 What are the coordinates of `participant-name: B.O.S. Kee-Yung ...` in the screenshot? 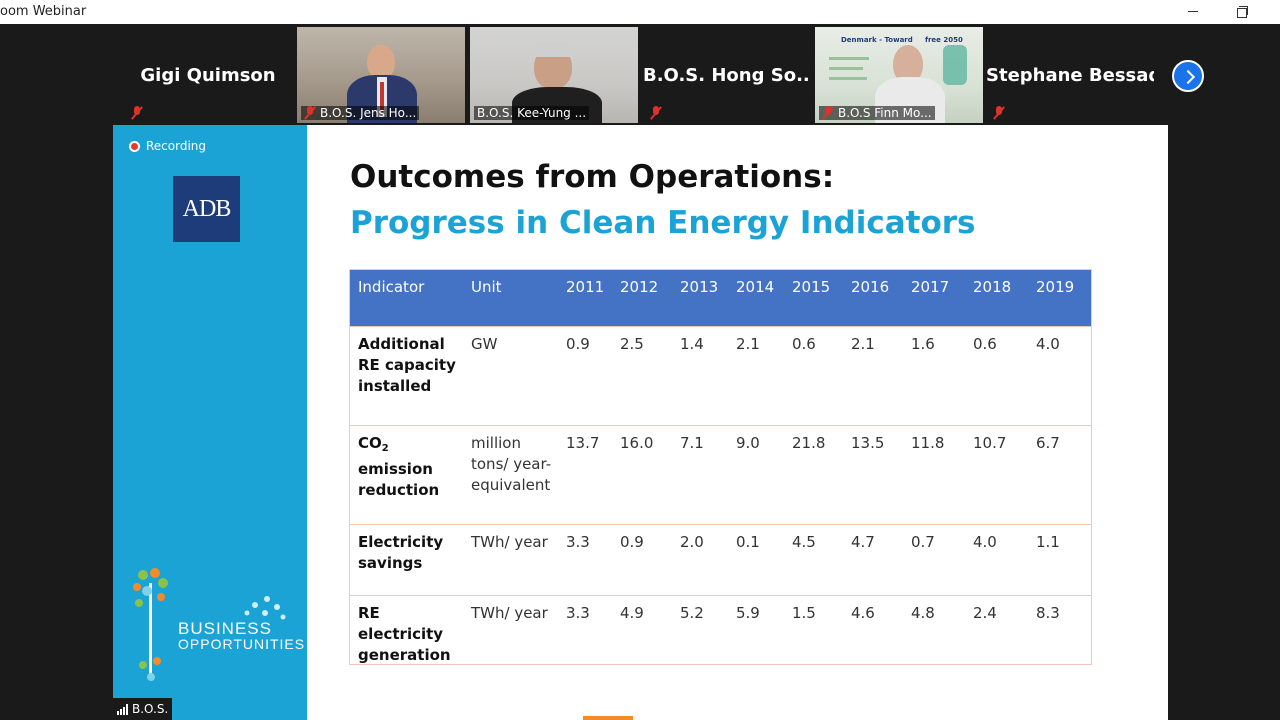 It's located at (532, 113).